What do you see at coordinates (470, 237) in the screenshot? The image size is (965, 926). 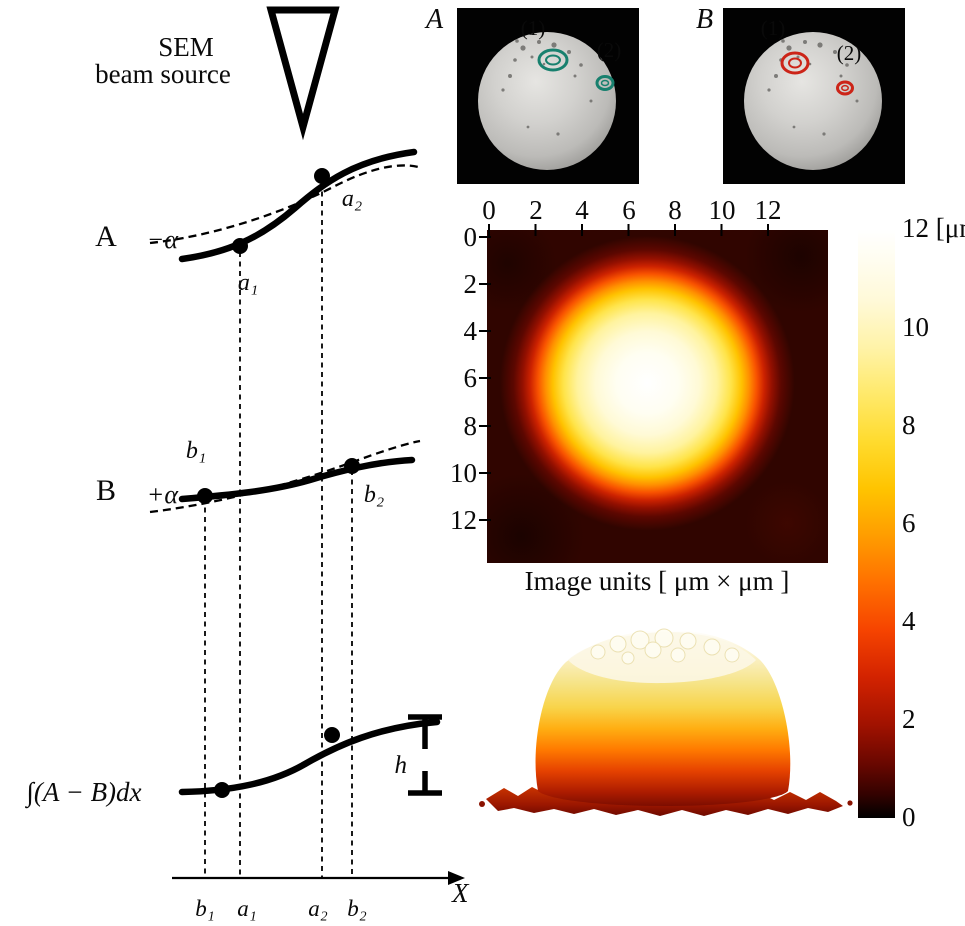 I see `heatmap-y-tick-0: 0` at bounding box center [470, 237].